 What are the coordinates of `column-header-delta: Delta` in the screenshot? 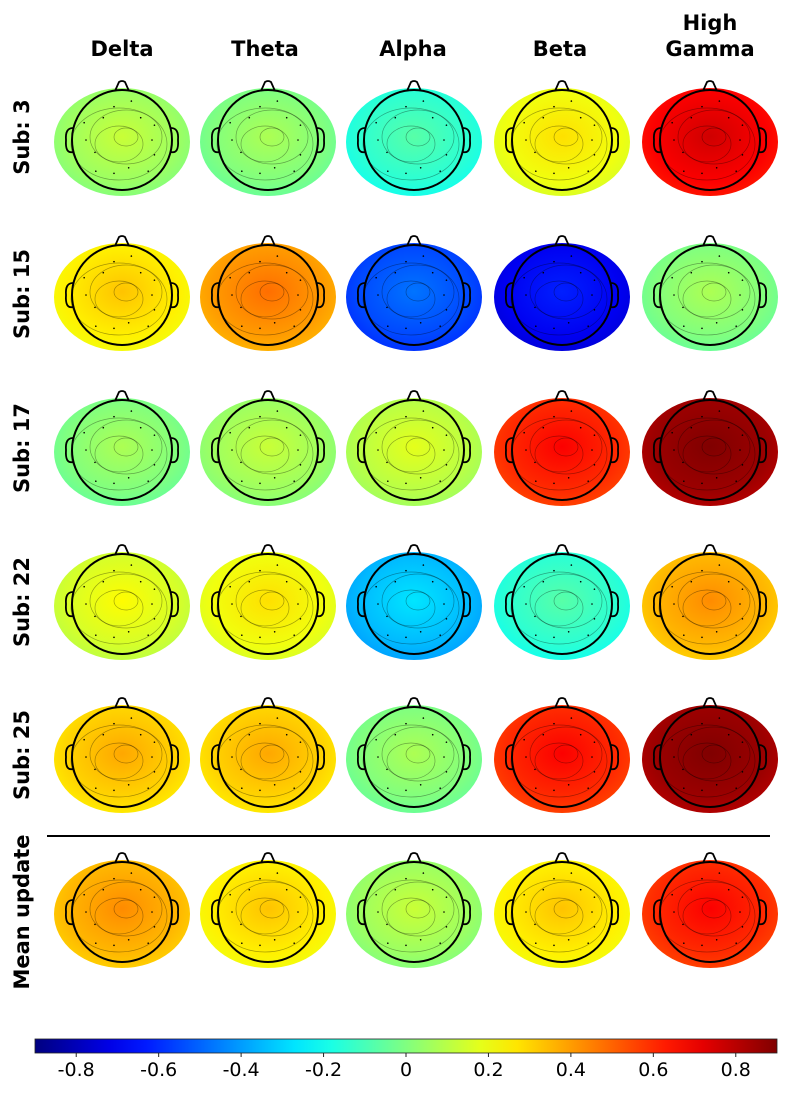 It's located at (122, 49).